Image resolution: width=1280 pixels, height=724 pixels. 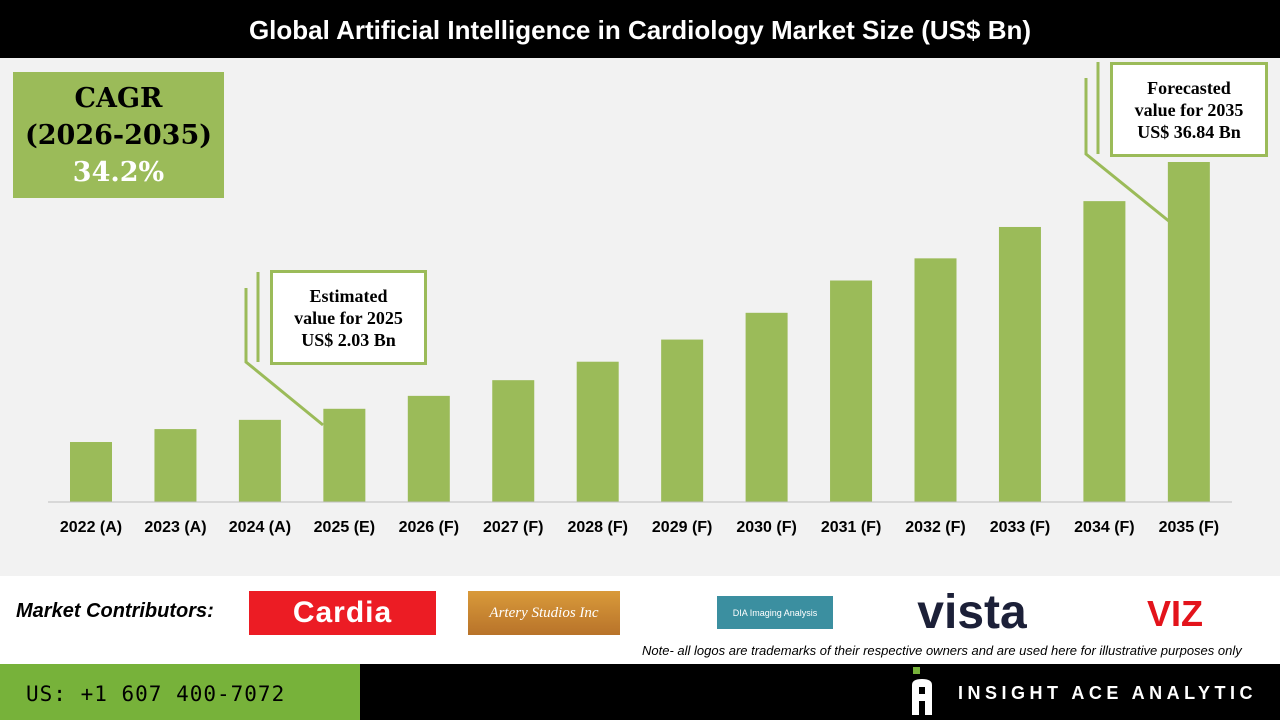 I want to click on logo-text: vista, so click(x=972, y=612).